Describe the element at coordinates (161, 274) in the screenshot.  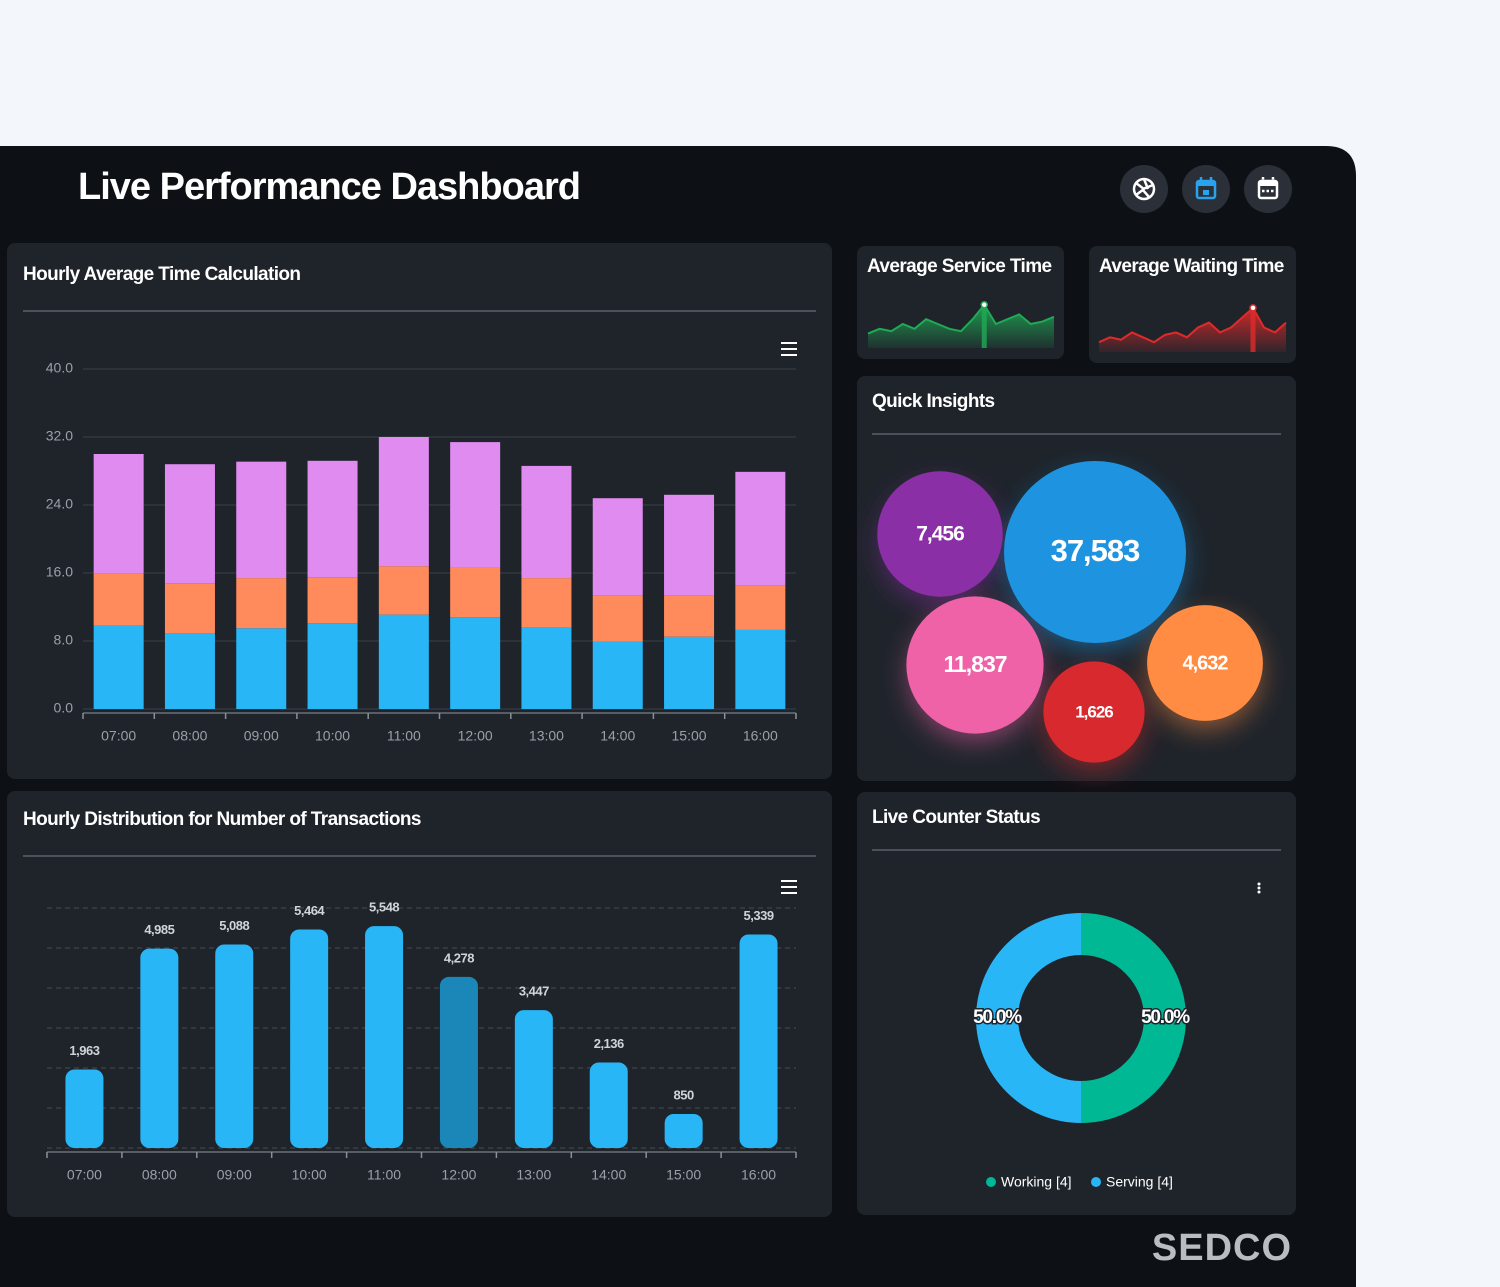
I see `card-title: Hourly Average Time Calculation` at that location.